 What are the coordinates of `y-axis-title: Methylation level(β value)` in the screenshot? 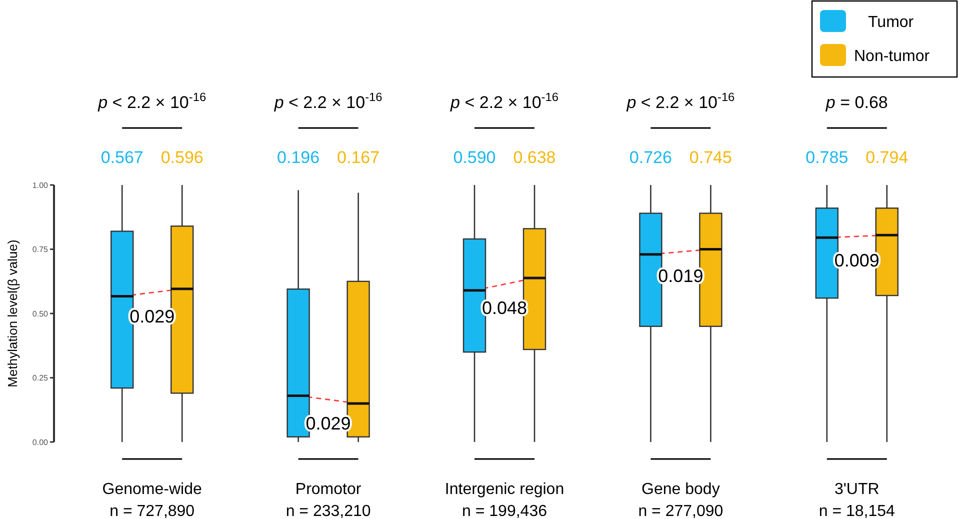 It's located at (12, 314).